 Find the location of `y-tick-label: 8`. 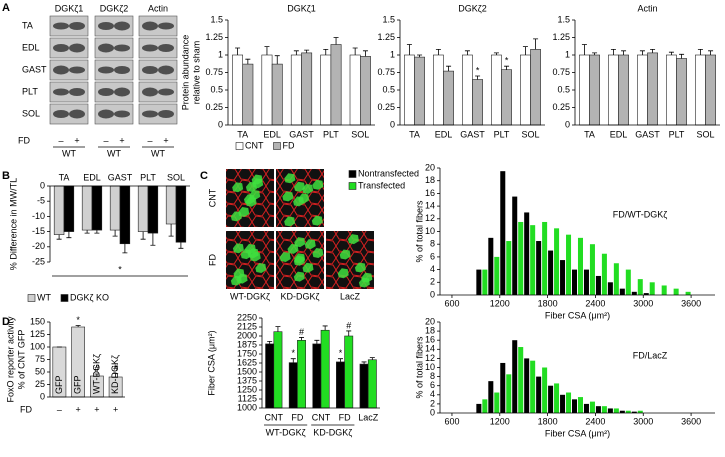

y-tick-label: 8 is located at coordinates (432, 376).